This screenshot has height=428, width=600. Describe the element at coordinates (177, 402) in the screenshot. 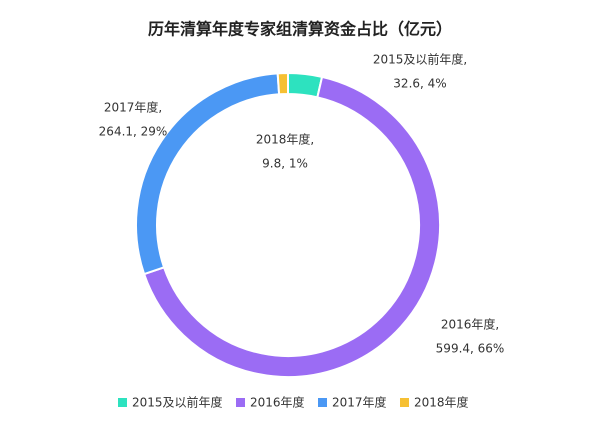

I see `legend-label: 2015及以前年度` at that location.